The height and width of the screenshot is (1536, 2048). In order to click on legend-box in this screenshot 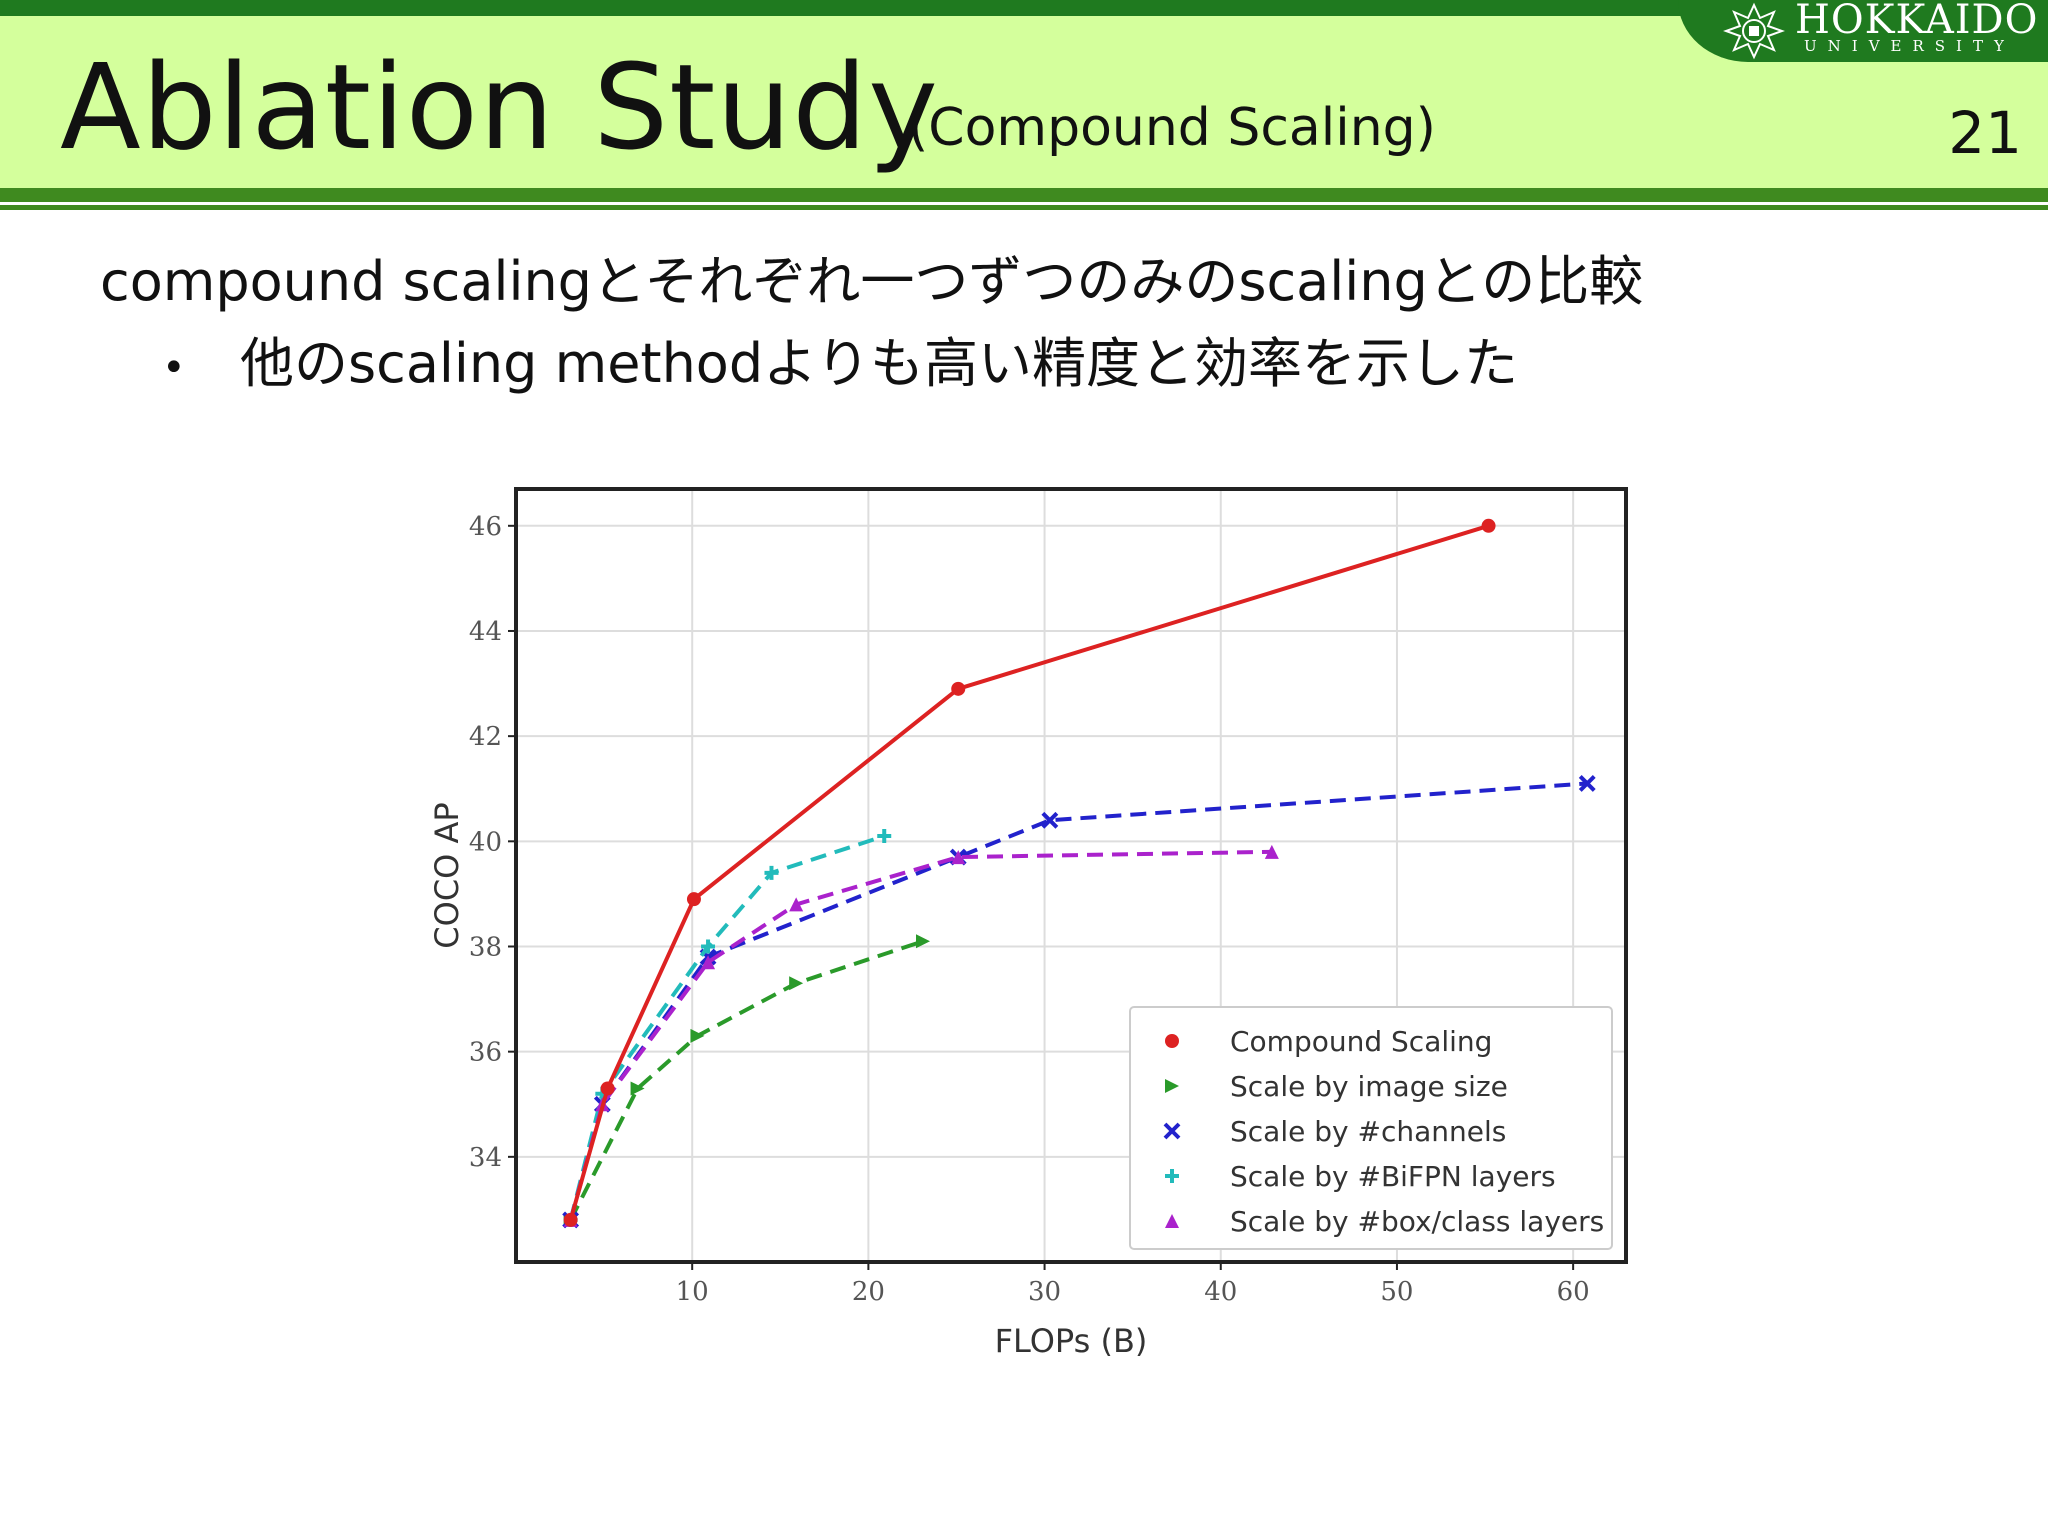, I will do `click(1371, 1128)`.